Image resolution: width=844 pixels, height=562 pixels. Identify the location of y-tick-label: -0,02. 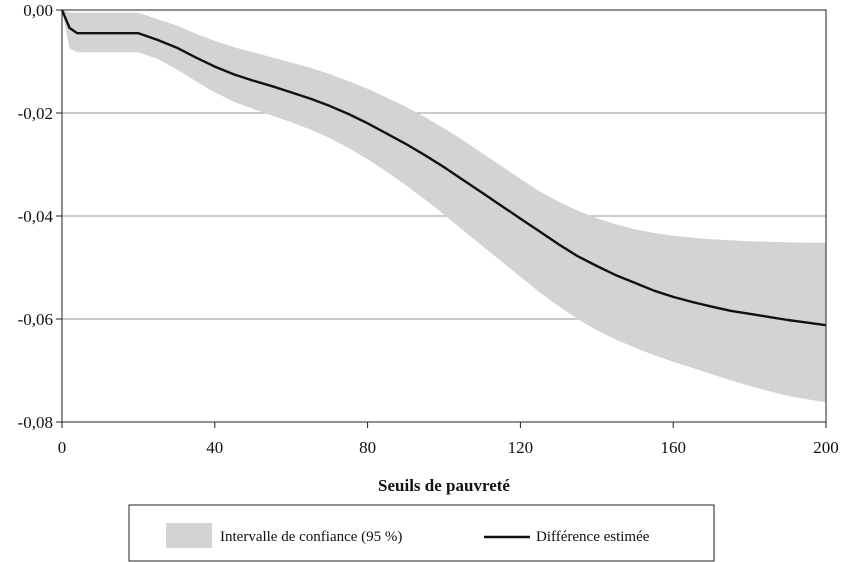
(35, 113).